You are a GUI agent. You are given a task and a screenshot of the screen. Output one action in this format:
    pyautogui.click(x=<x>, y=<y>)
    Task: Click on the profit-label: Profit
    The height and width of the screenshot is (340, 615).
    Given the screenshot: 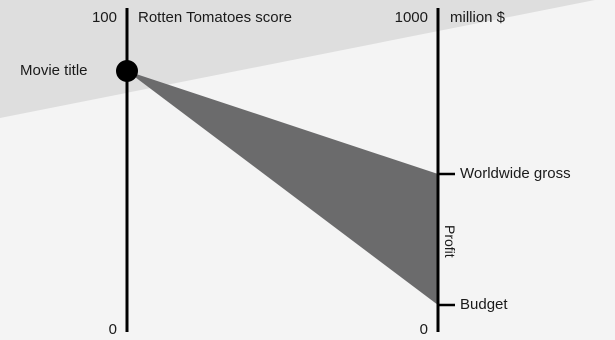 What is the action you would take?
    pyautogui.click(x=450, y=241)
    